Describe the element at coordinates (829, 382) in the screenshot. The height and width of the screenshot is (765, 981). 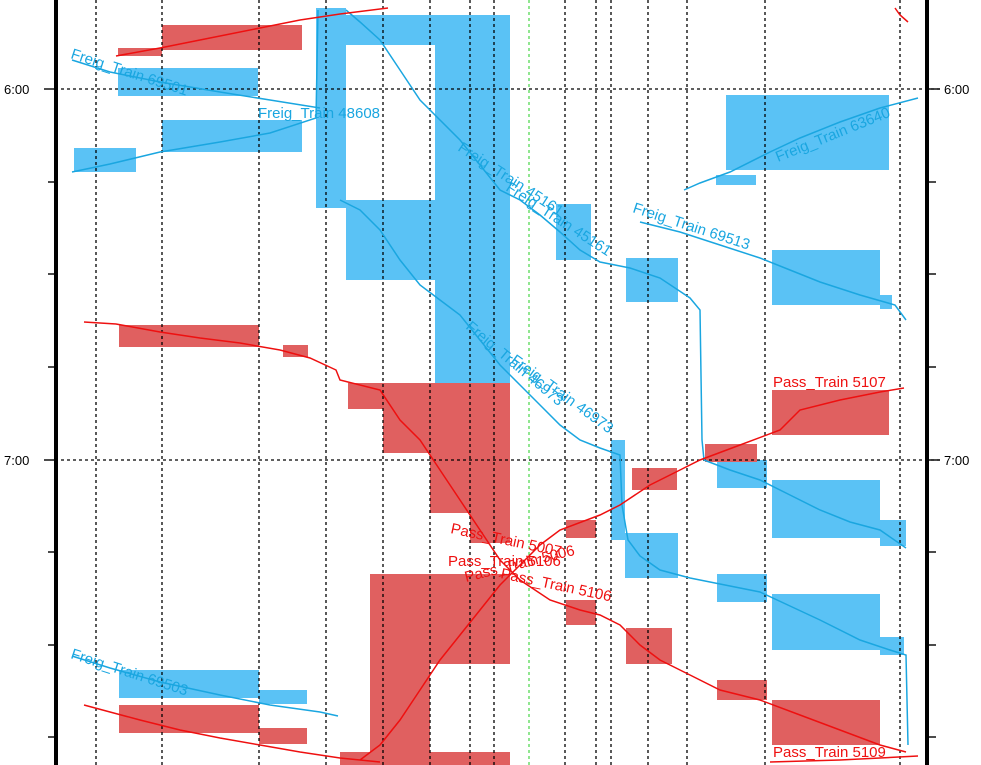
I see `train-label: Pass_Train 5107` at that location.